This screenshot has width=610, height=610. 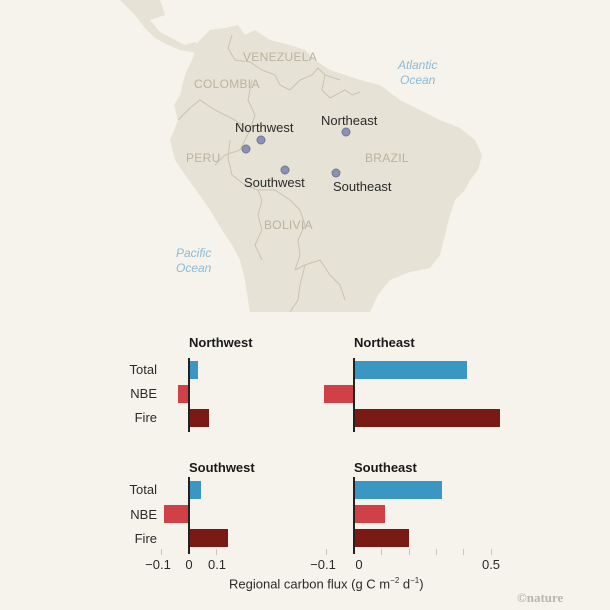 What do you see at coordinates (540, 597) in the screenshot?
I see `nature-credit: ©nature` at bounding box center [540, 597].